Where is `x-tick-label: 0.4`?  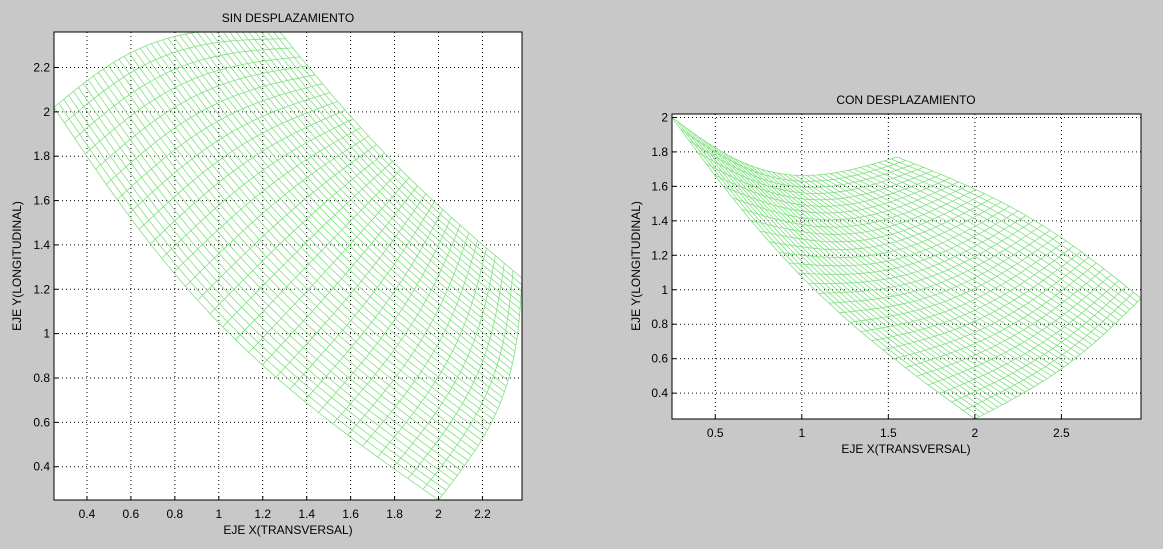 x-tick-label: 0.4 is located at coordinates (87, 514).